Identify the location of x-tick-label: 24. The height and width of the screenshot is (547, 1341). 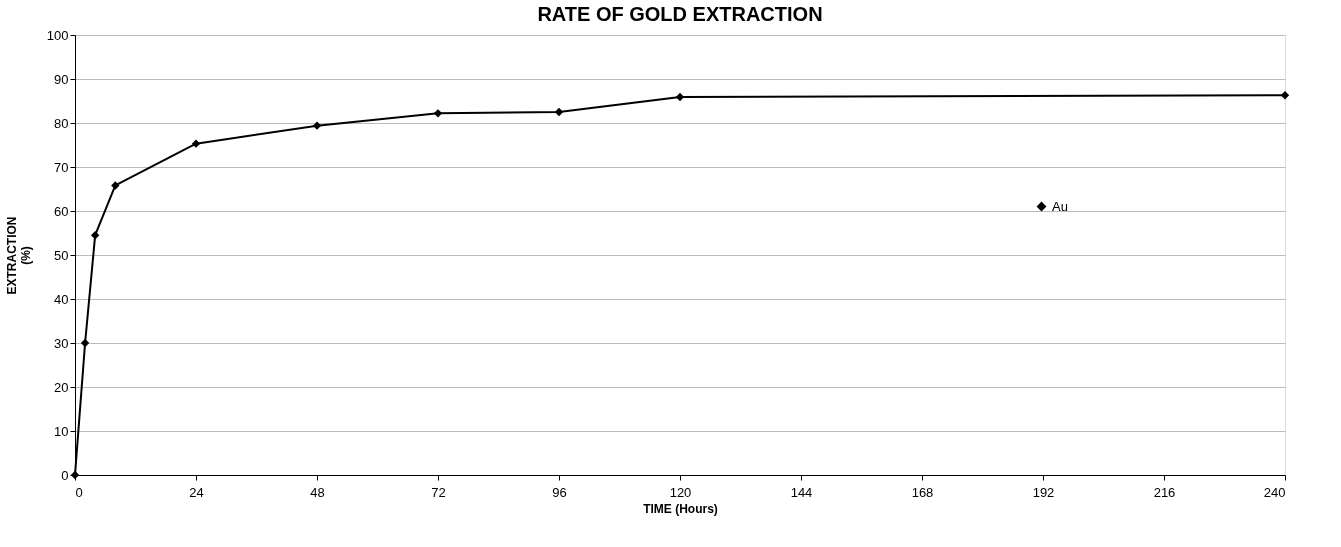
(196, 492).